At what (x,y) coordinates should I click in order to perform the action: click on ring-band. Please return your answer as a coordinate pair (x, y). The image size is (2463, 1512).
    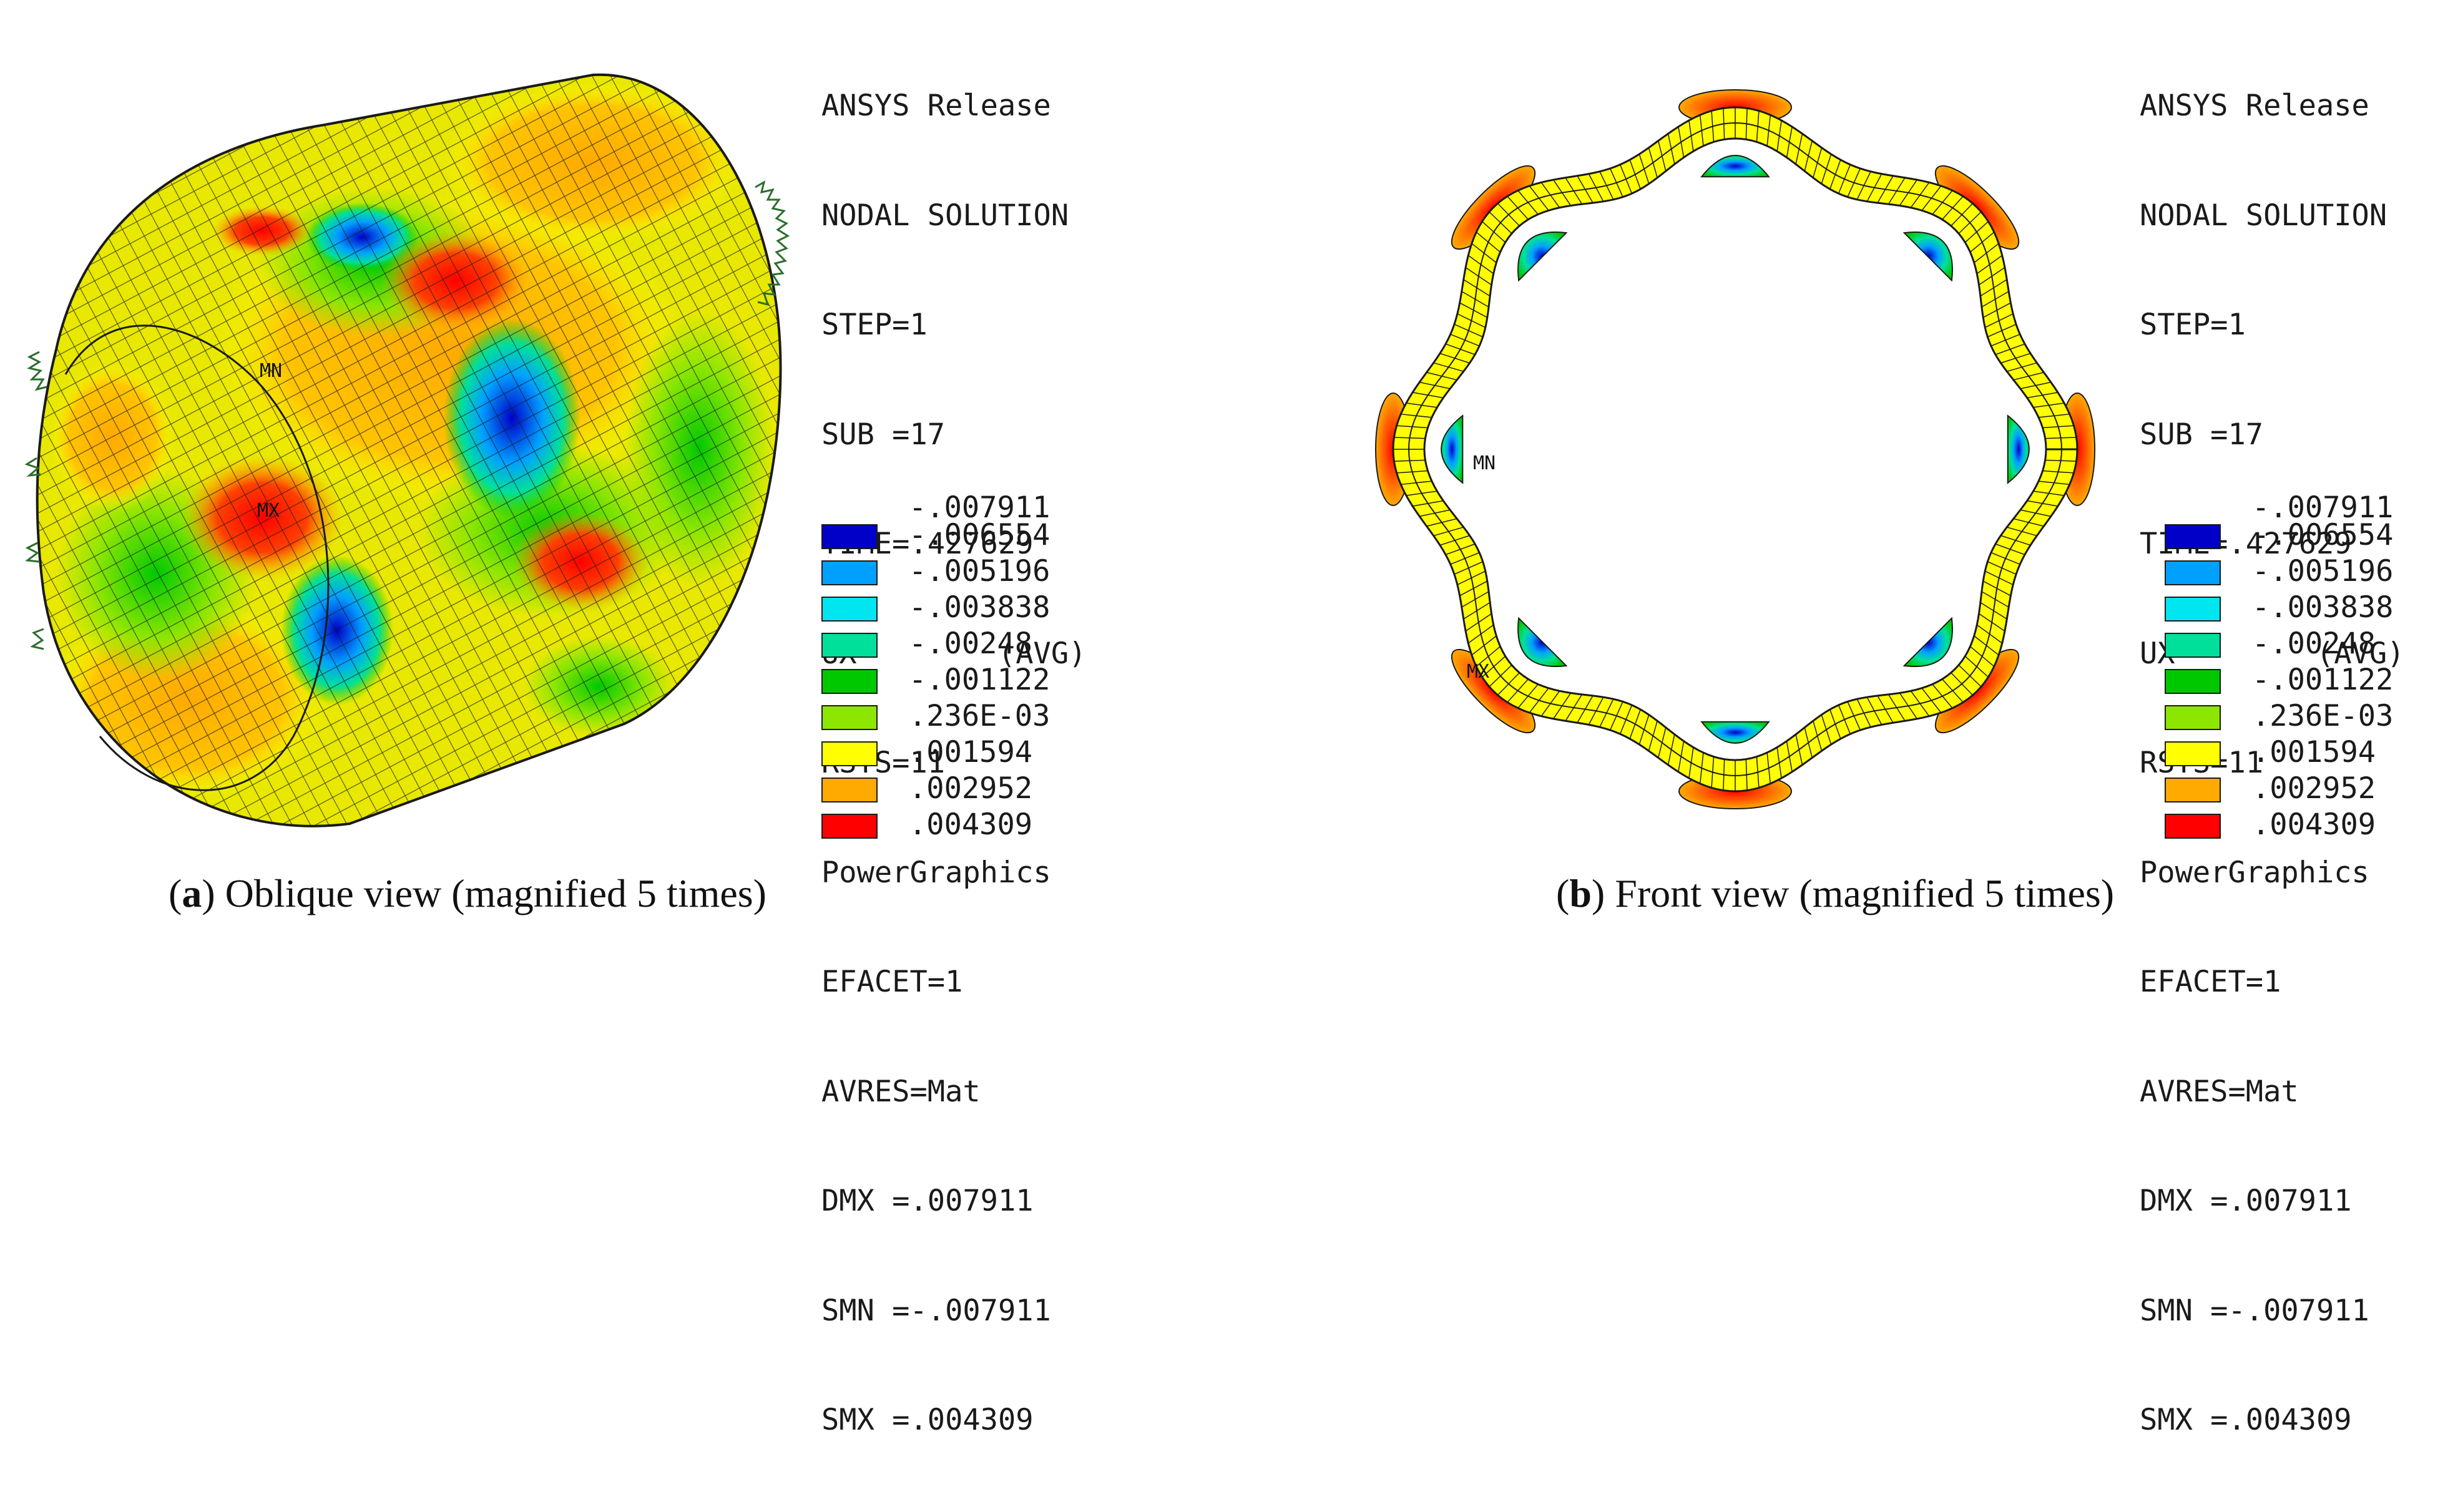
    Looking at the image, I should click on (1735, 449).